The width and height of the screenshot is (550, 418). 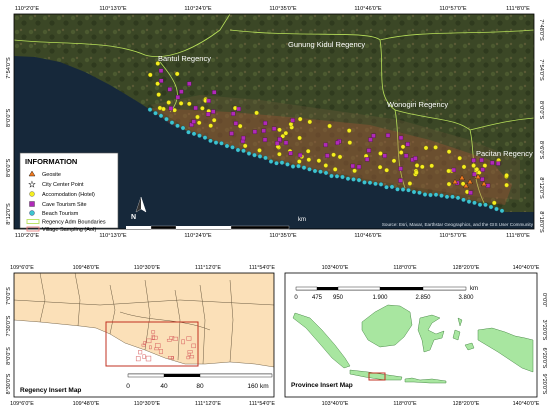 I want to click on main-left-tick: 8°0'0"S, so click(x=9, y=118).